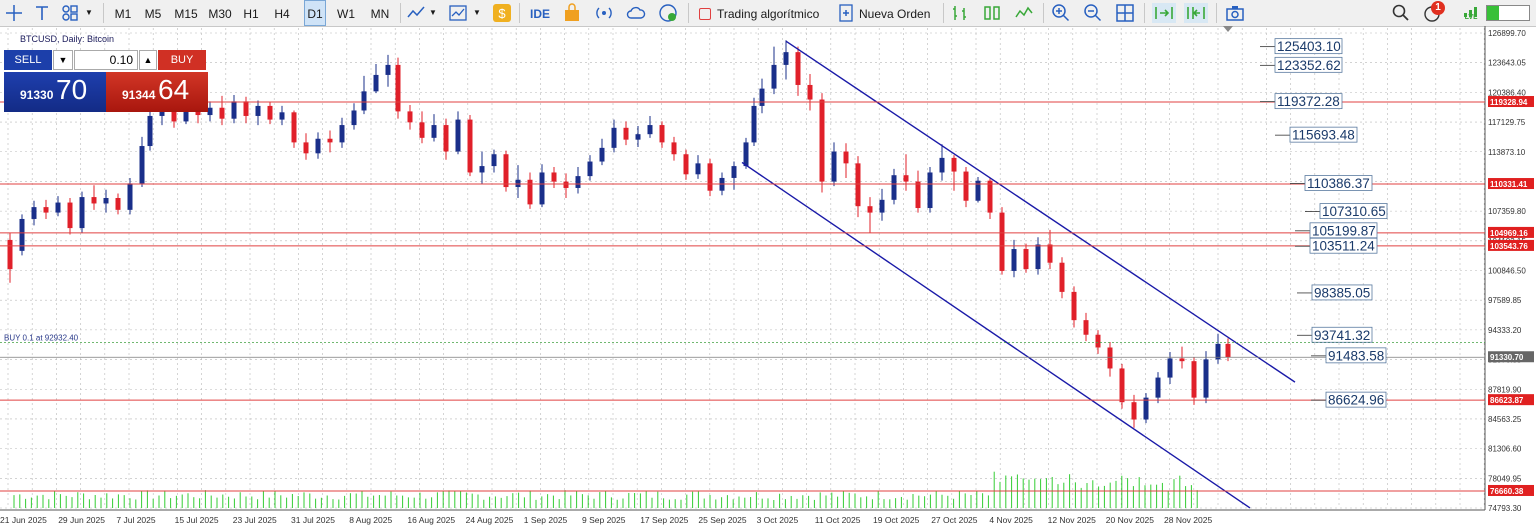 The image size is (1536, 526). I want to click on lot-increment-button: ▲, so click(148, 60).